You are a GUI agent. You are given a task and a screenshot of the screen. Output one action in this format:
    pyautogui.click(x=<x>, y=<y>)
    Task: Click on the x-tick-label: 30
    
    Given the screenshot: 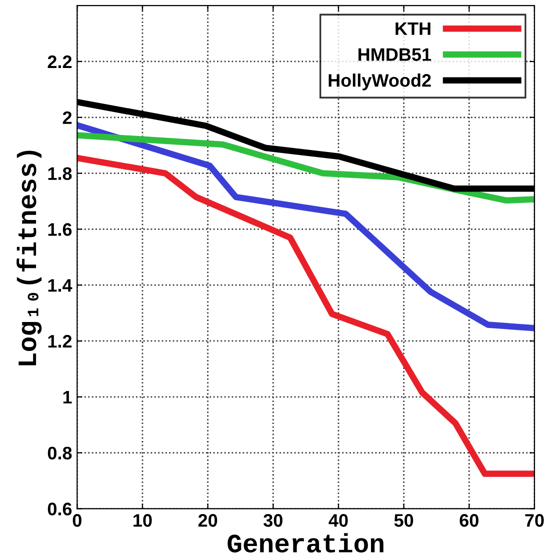 What is the action you would take?
    pyautogui.click(x=273, y=520)
    